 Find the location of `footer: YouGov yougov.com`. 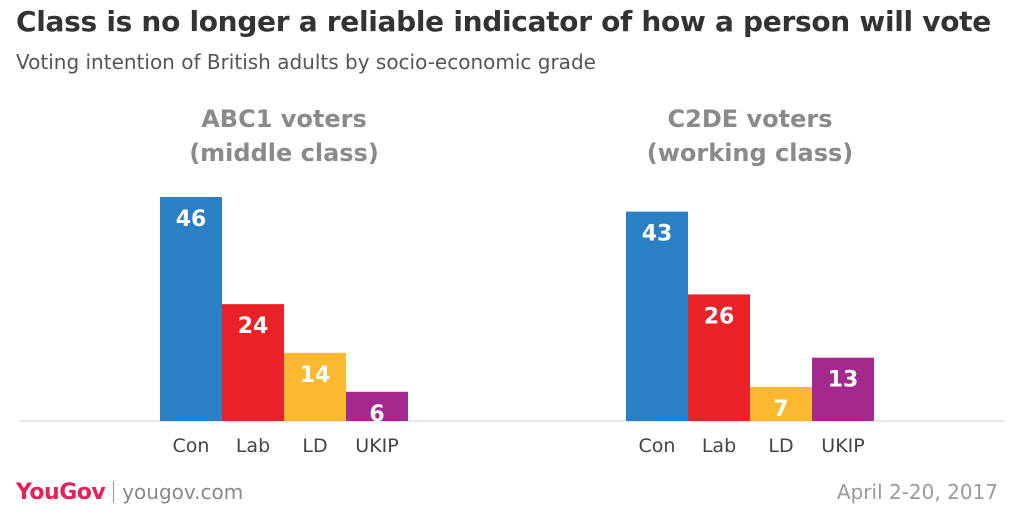

footer: YouGov yougov.com is located at coordinates (129, 492).